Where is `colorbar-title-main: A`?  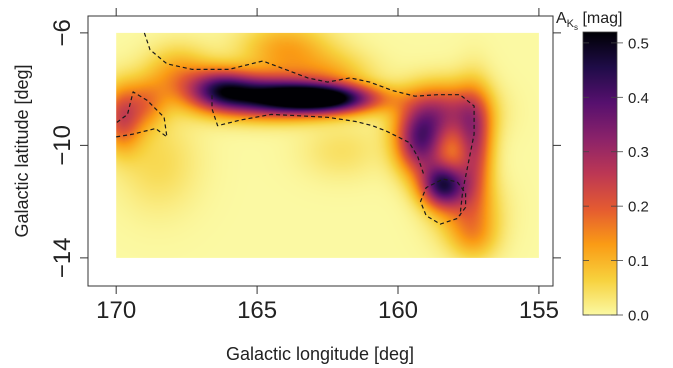
colorbar-title-main: A is located at coordinates (561, 18).